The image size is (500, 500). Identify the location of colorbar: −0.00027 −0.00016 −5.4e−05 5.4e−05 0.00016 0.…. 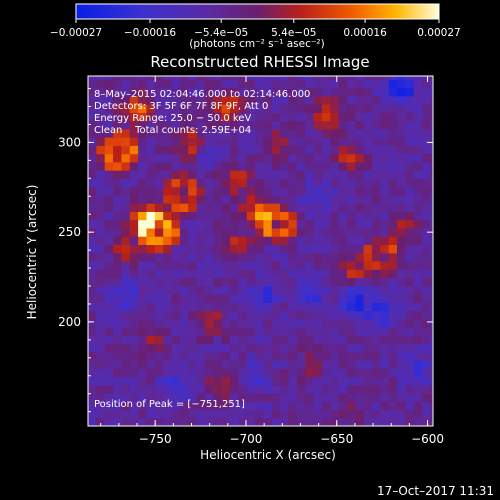
(255, 26).